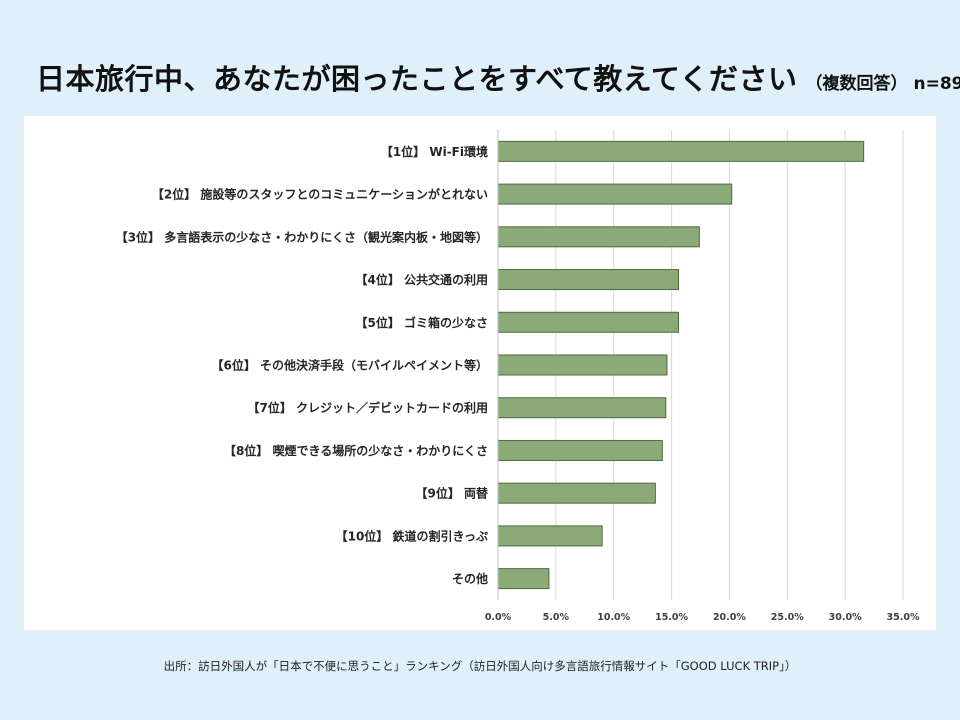 This screenshot has height=720, width=960. Describe the element at coordinates (729, 617) in the screenshot. I see `x-tick-label: 20.0%` at that location.